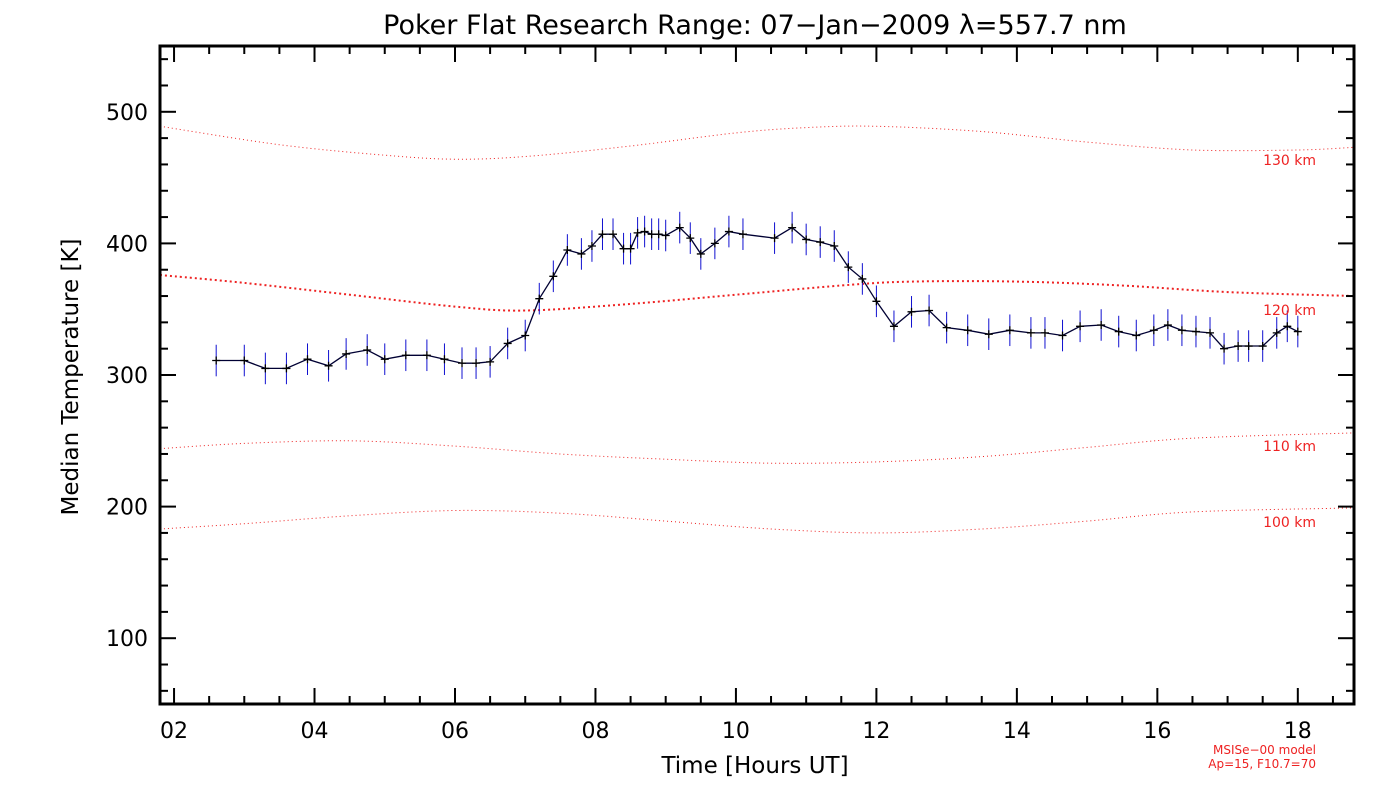  What do you see at coordinates (315, 731) in the screenshot?
I see `x-tick-label: 04` at bounding box center [315, 731].